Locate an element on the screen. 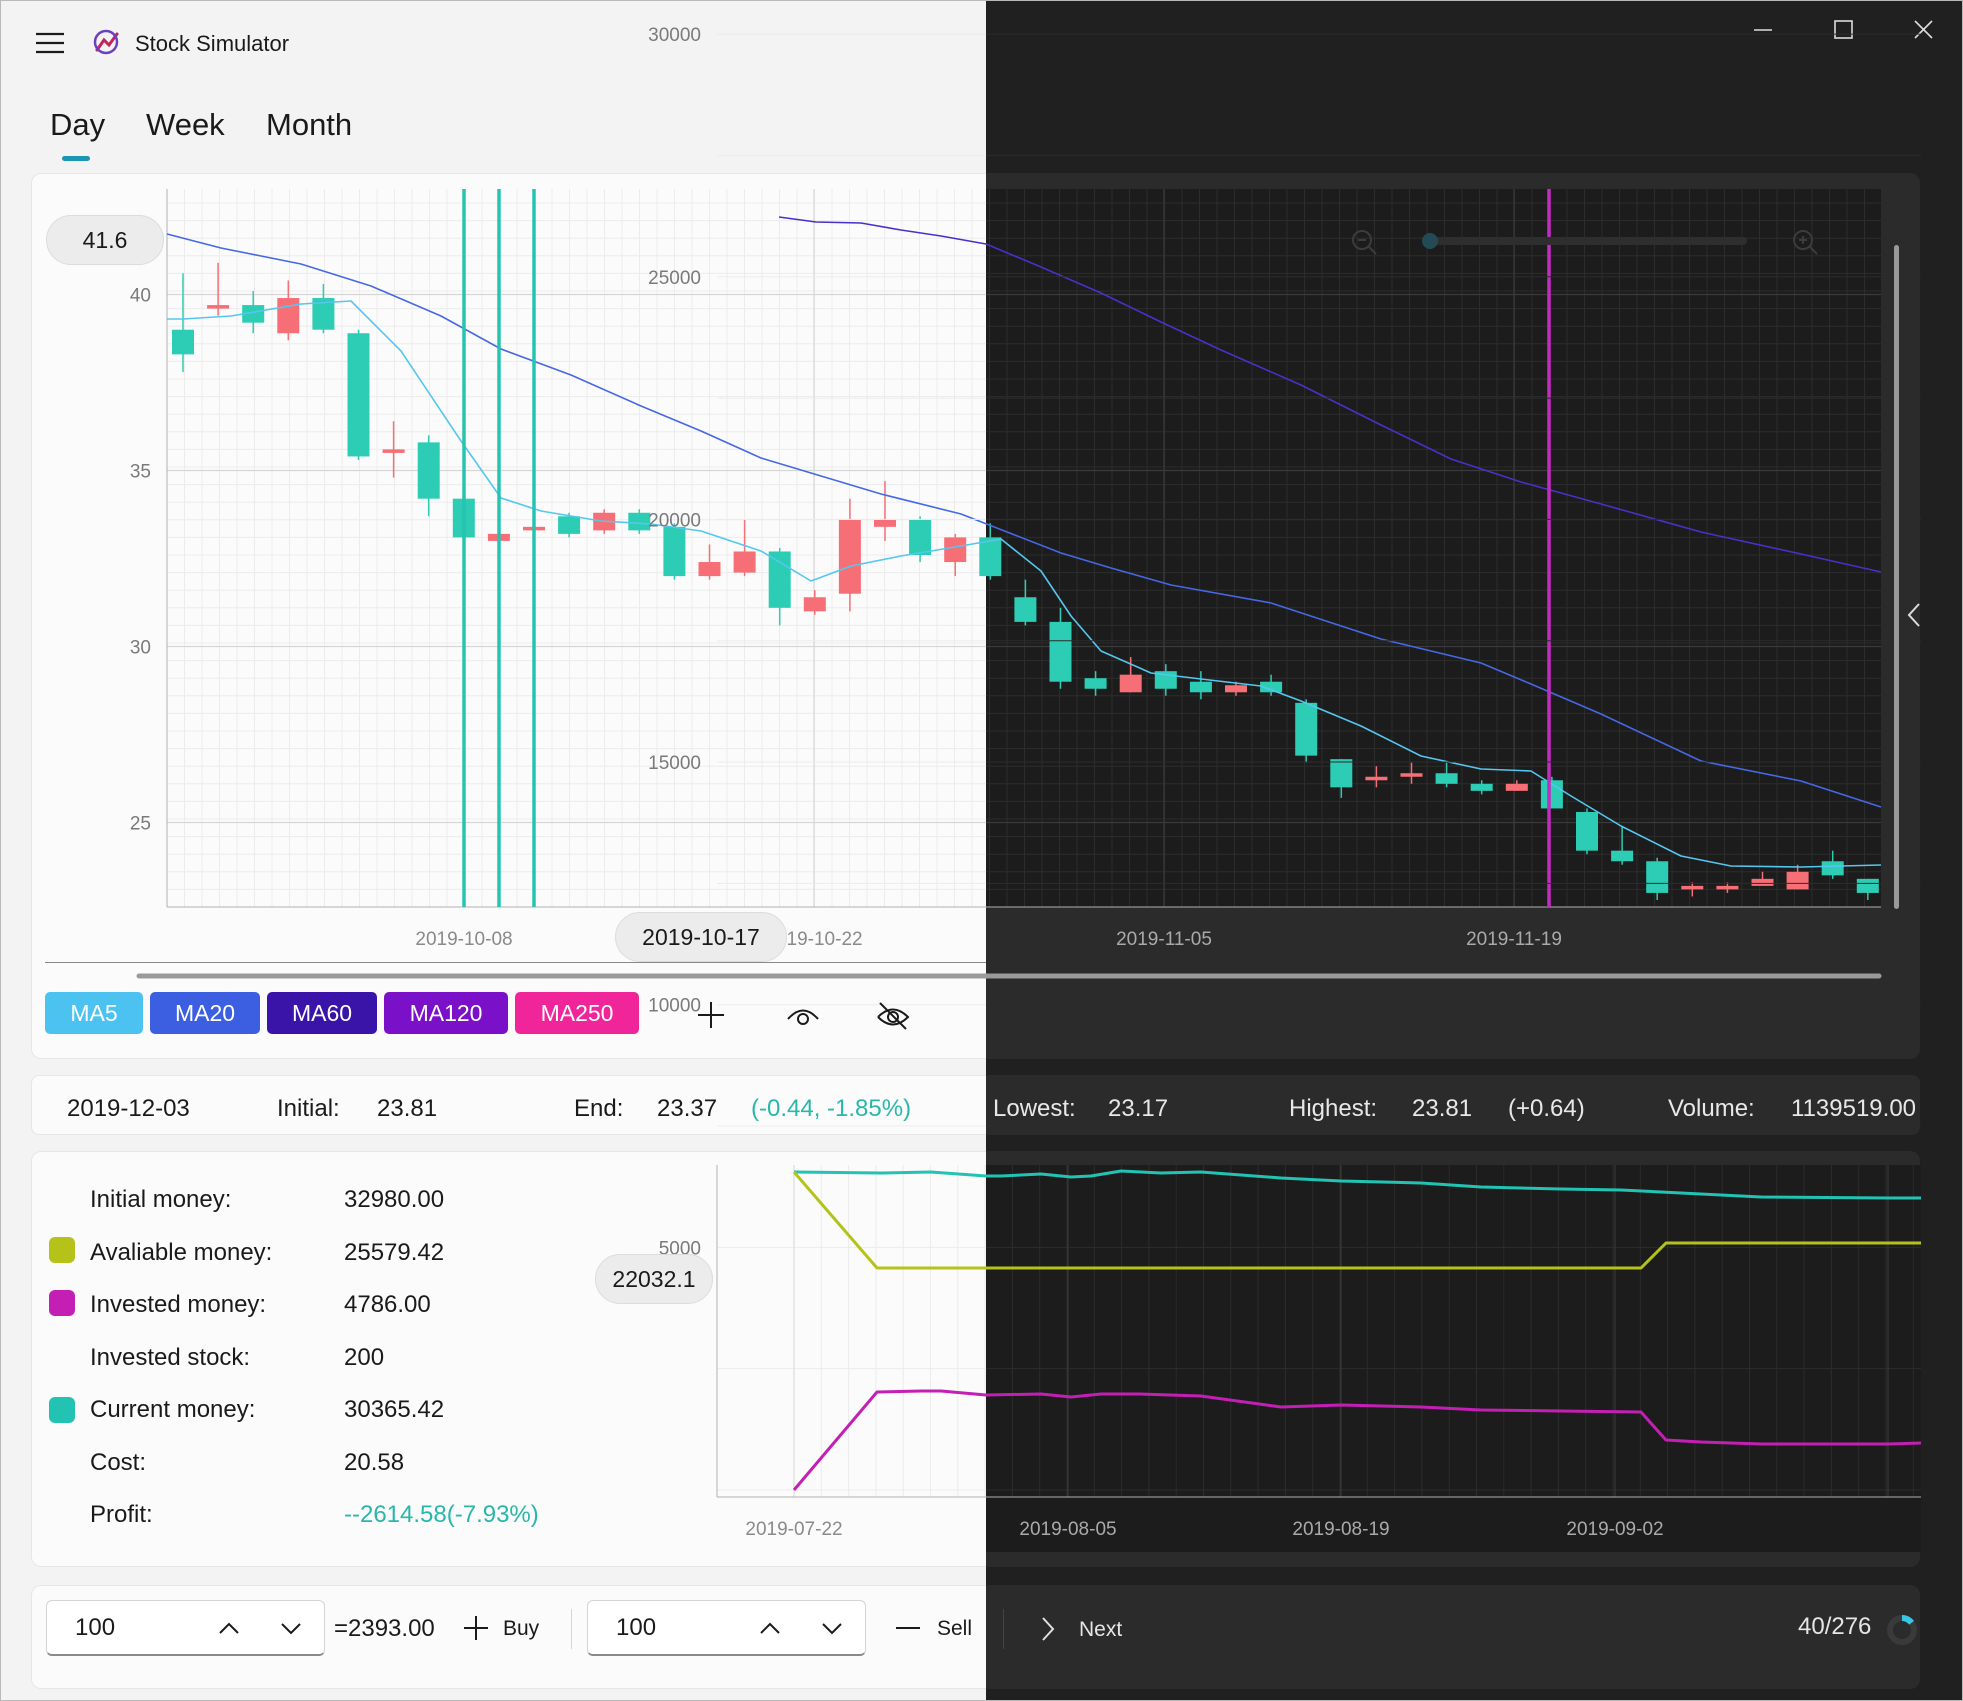 This screenshot has width=1963, height=1701. invested-money-swatch is located at coordinates (62, 1303).